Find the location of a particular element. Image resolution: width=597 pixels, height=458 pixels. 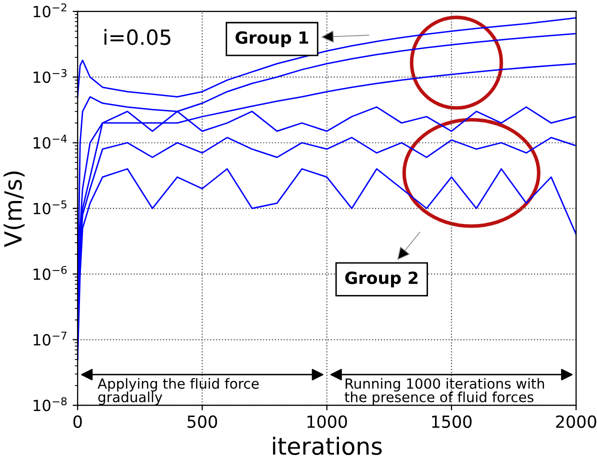

annotation: i=0.05 is located at coordinates (137, 37).